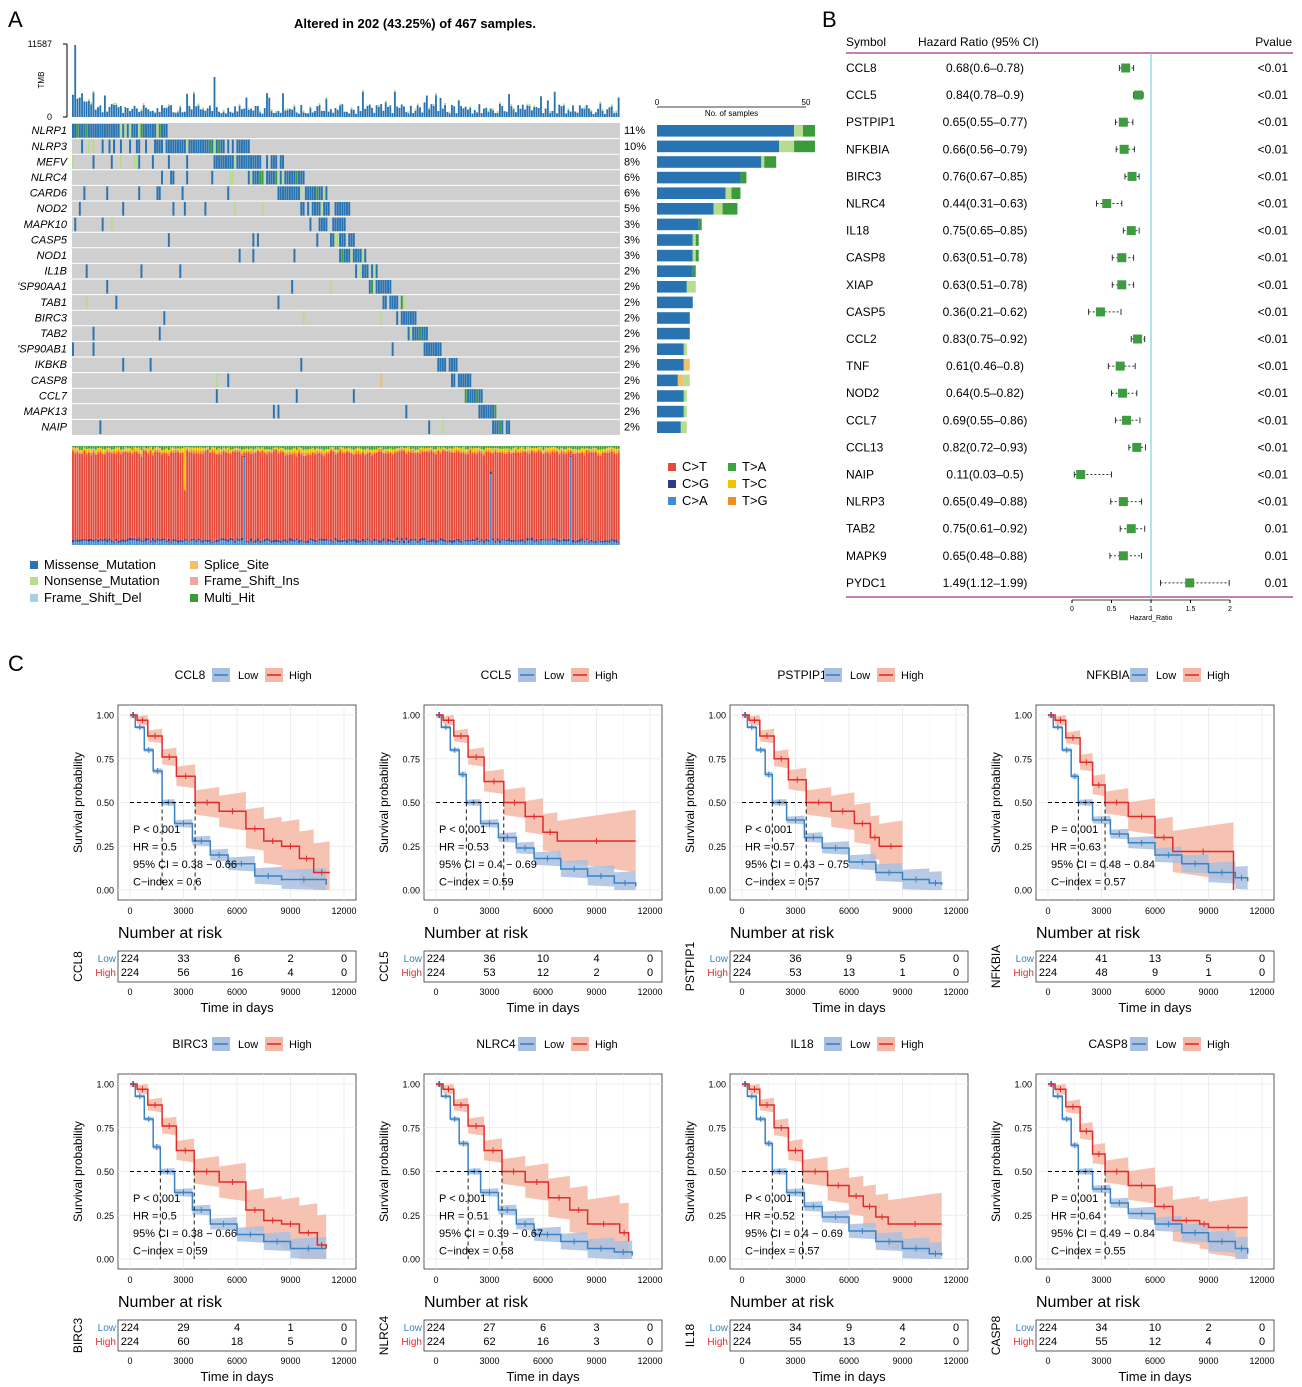  I want to click on risk-table-title: Number at risk, so click(782, 933).